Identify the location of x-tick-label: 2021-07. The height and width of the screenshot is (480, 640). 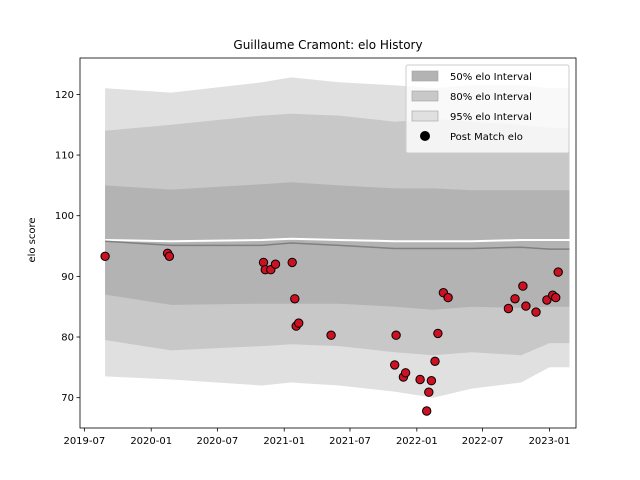
(350, 441).